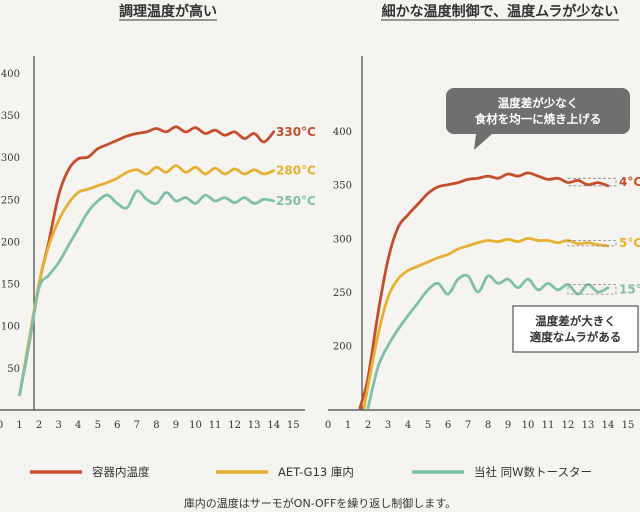 The height and width of the screenshot is (512, 640). Describe the element at coordinates (629, 182) in the screenshot. I see `end-label: 4°C` at that location.